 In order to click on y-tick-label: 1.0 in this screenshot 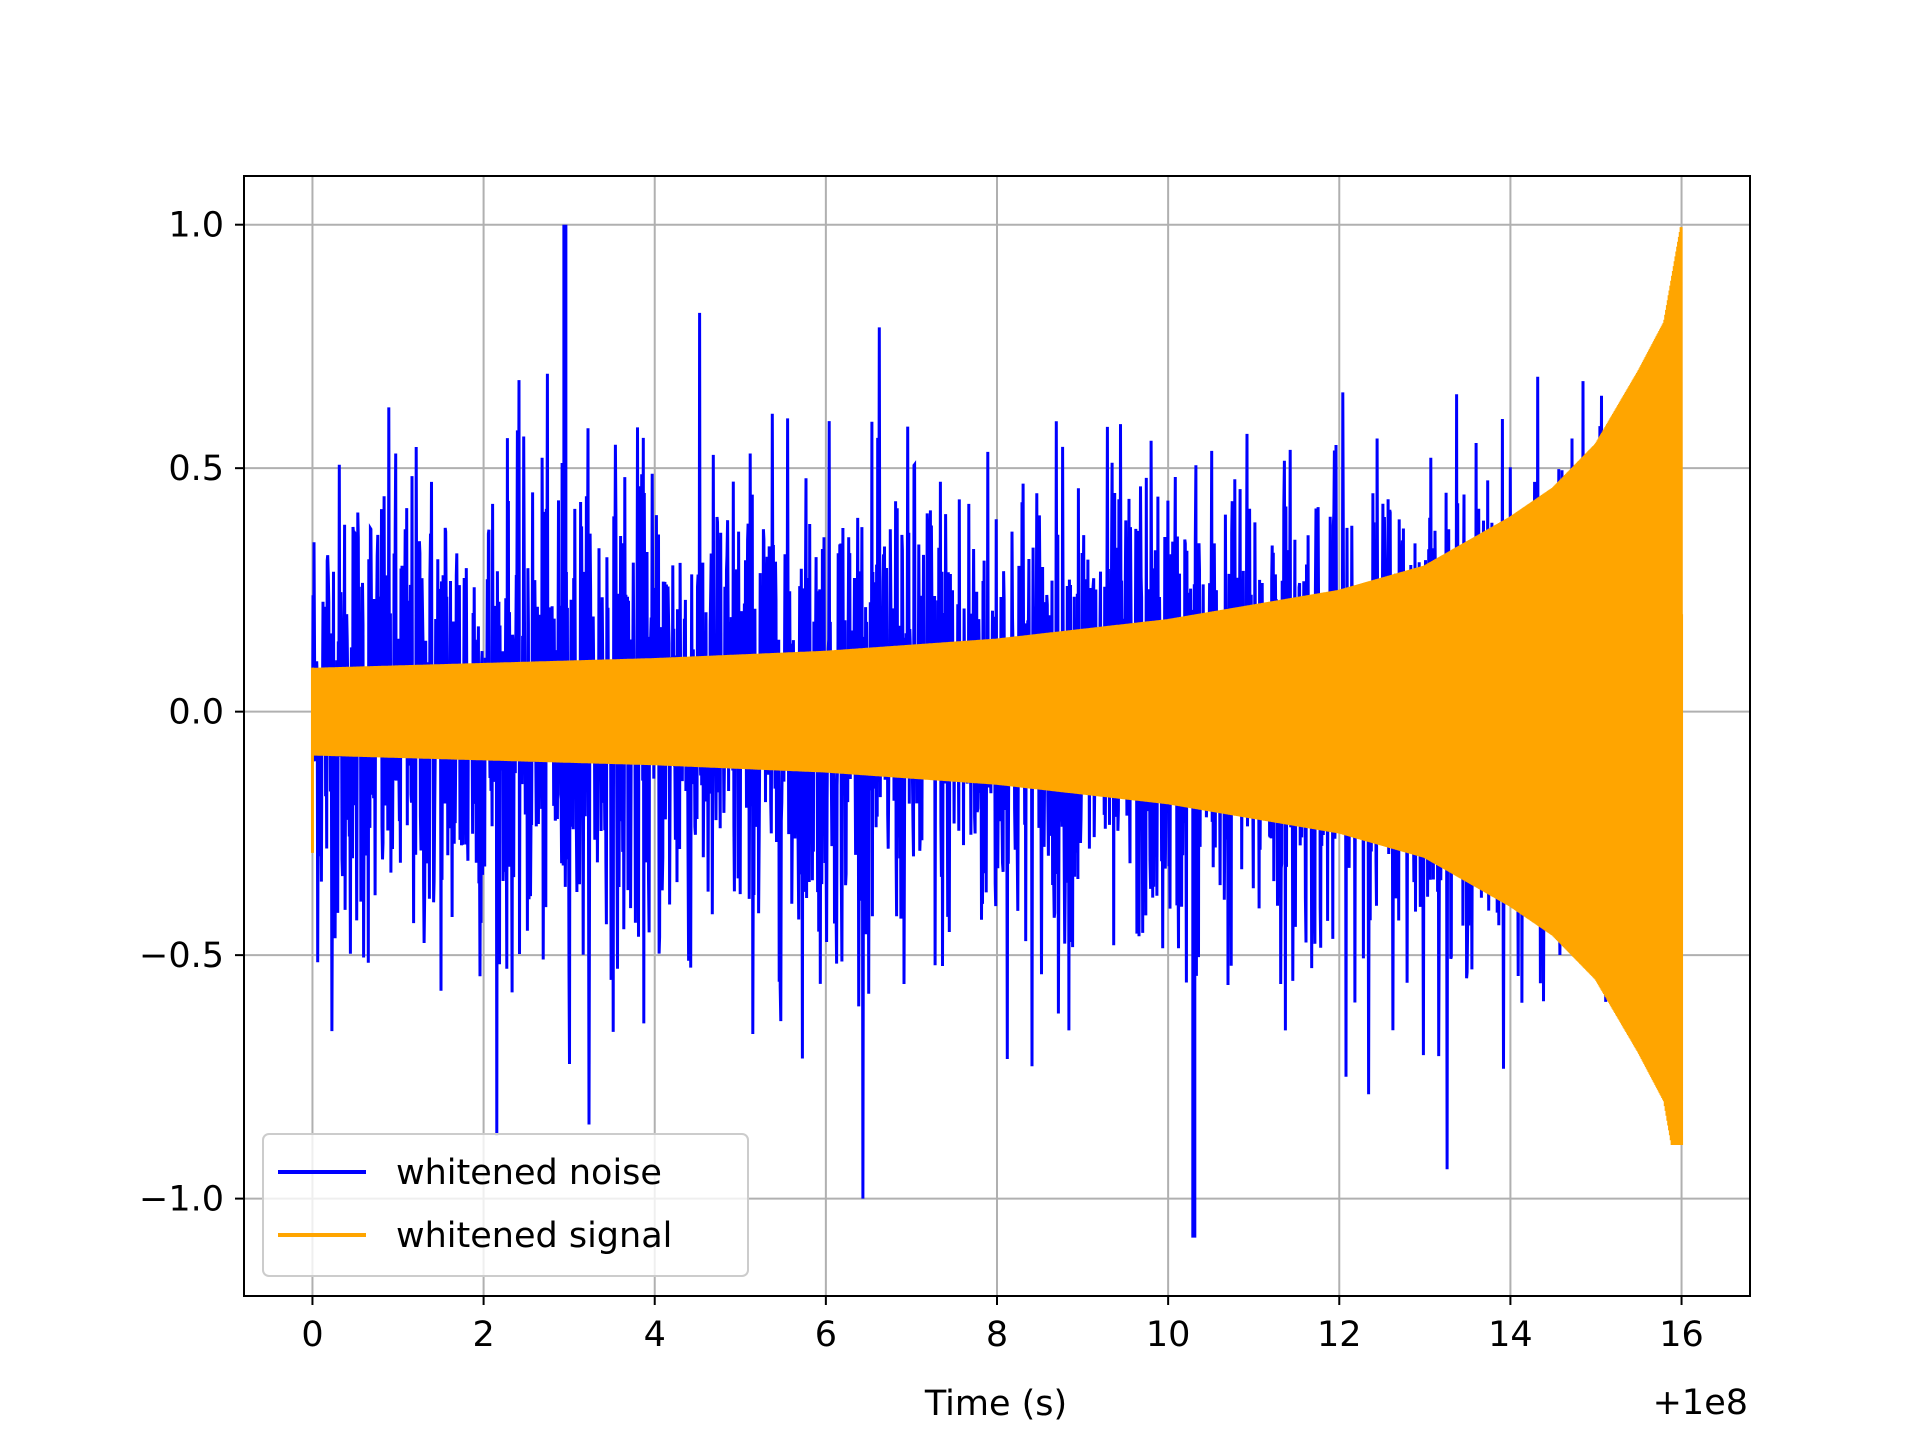, I will do `click(196, 226)`.